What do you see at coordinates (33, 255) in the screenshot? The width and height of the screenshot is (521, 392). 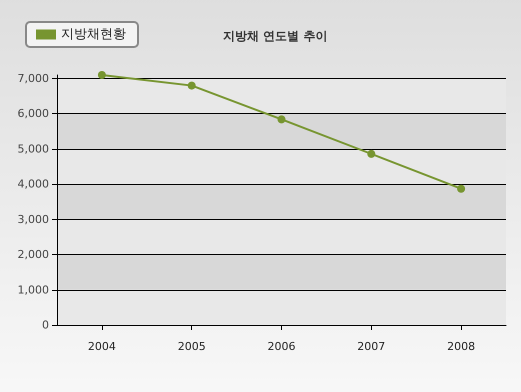 I see `y-tick-label: 2,000` at bounding box center [33, 255].